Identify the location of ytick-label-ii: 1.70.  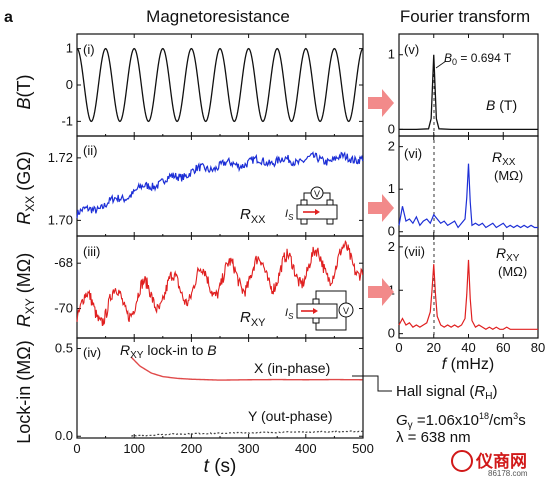
(60, 219).